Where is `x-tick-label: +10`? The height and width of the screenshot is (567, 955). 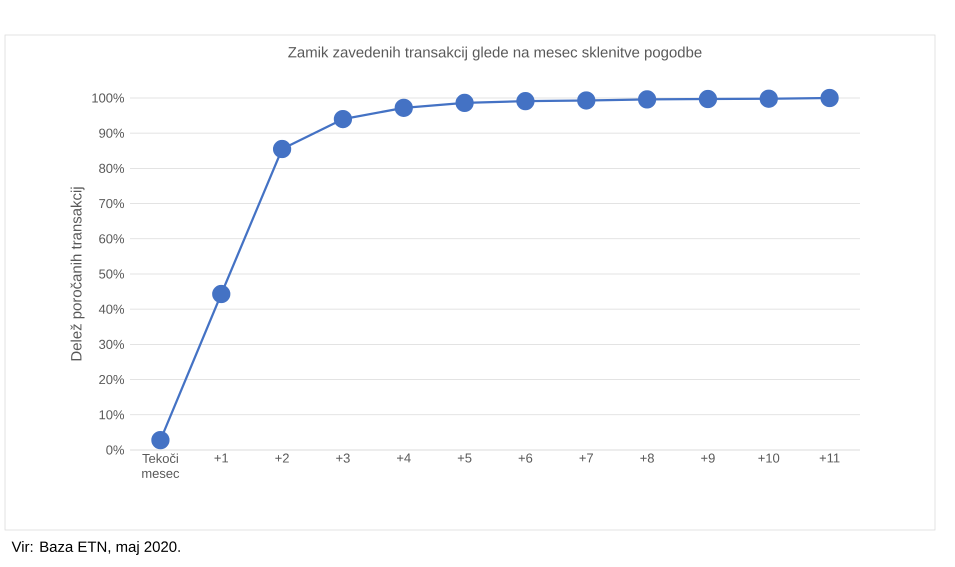
x-tick-label: +10 is located at coordinates (769, 458).